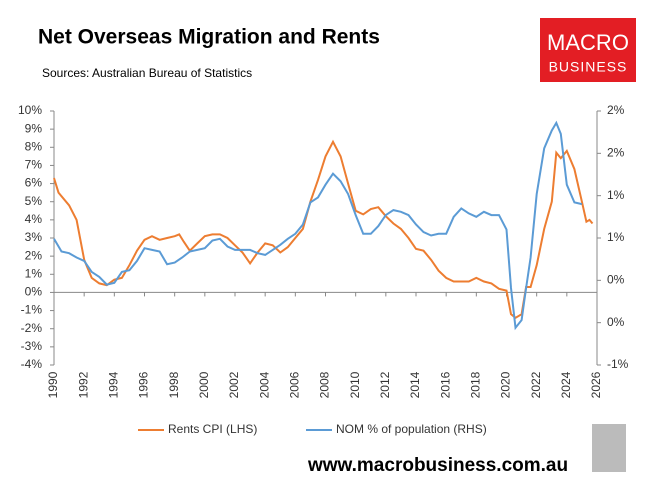 This screenshot has width=649, height=484. What do you see at coordinates (295, 384) in the screenshot?
I see `x-tick-label: 2006` at bounding box center [295, 384].